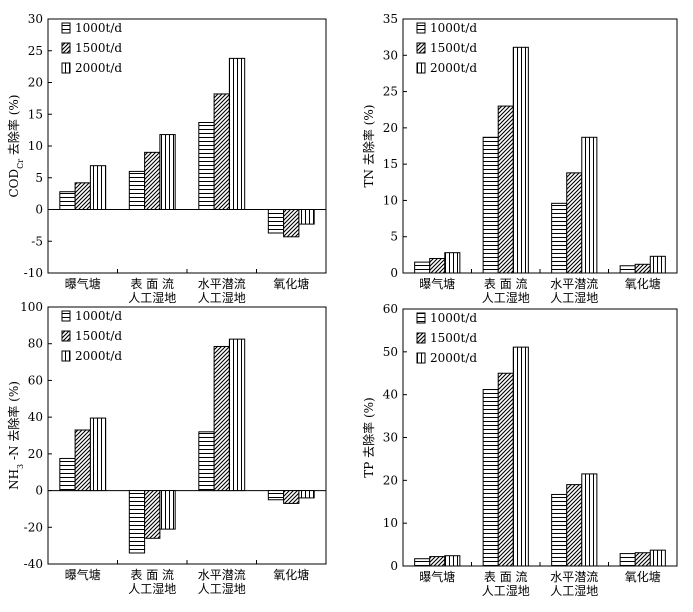 Image resolution: width=693 pixels, height=612 pixels. Describe the element at coordinates (368, 437) in the screenshot. I see `y-axis-label: TP 去除率 (%)` at that location.